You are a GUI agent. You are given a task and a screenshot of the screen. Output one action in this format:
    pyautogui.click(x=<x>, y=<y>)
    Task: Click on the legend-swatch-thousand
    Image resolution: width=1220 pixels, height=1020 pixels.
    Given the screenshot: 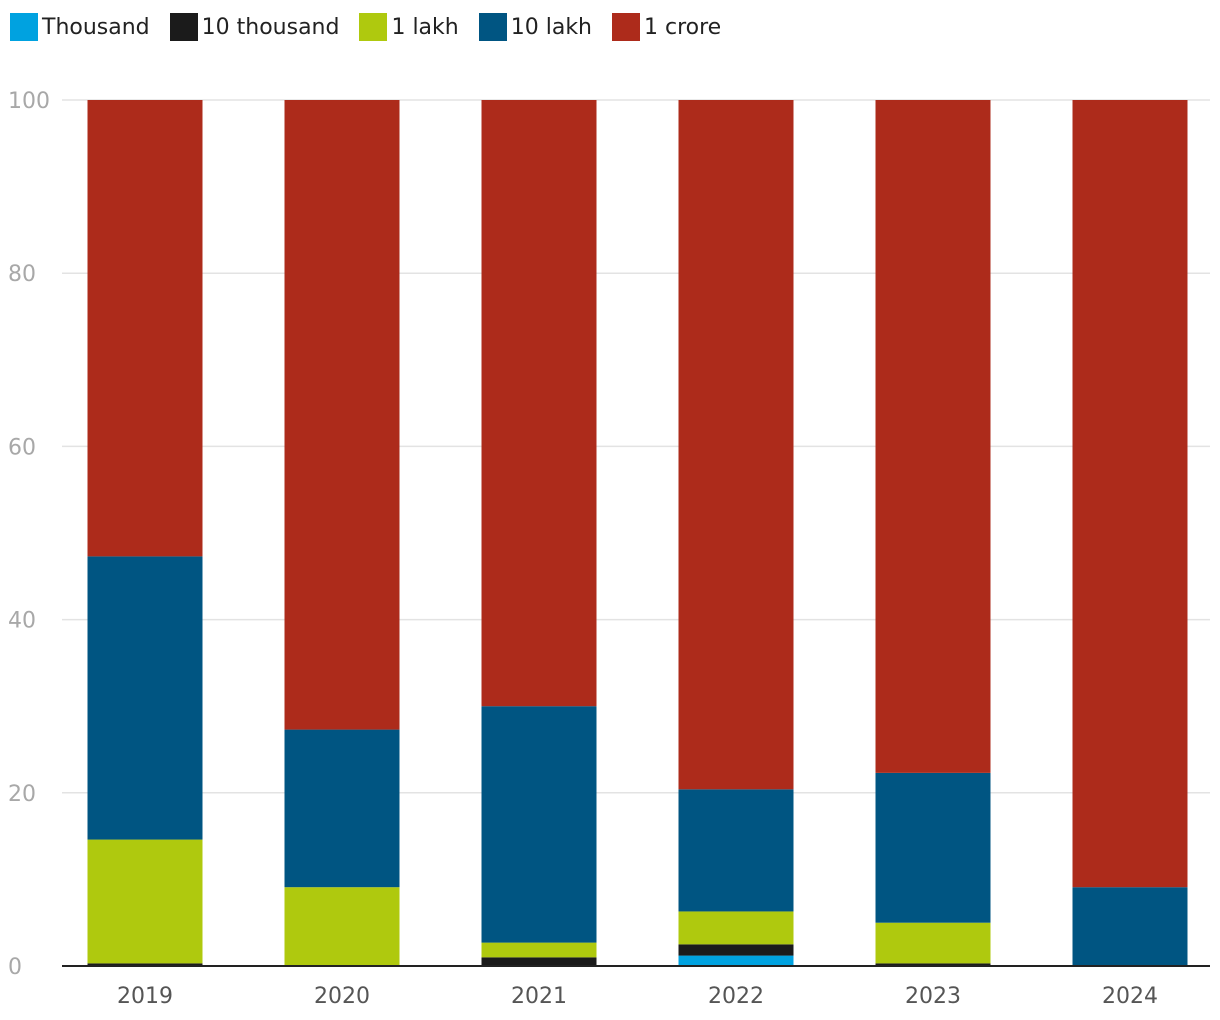 What is the action you would take?
    pyautogui.click(x=24, y=27)
    